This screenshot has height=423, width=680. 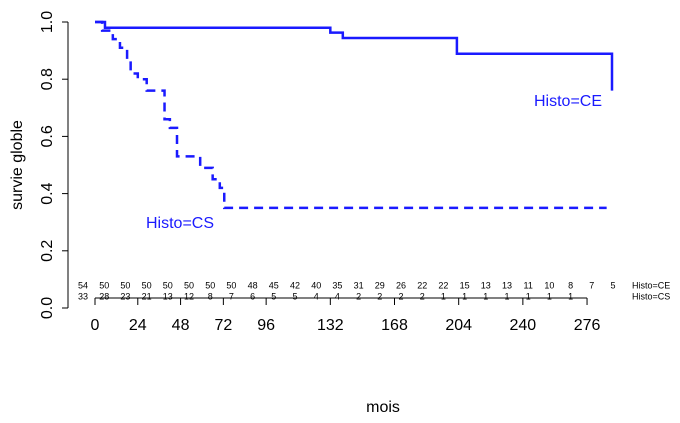 I want to click on at-risk-count: 35, so click(x=337, y=285).